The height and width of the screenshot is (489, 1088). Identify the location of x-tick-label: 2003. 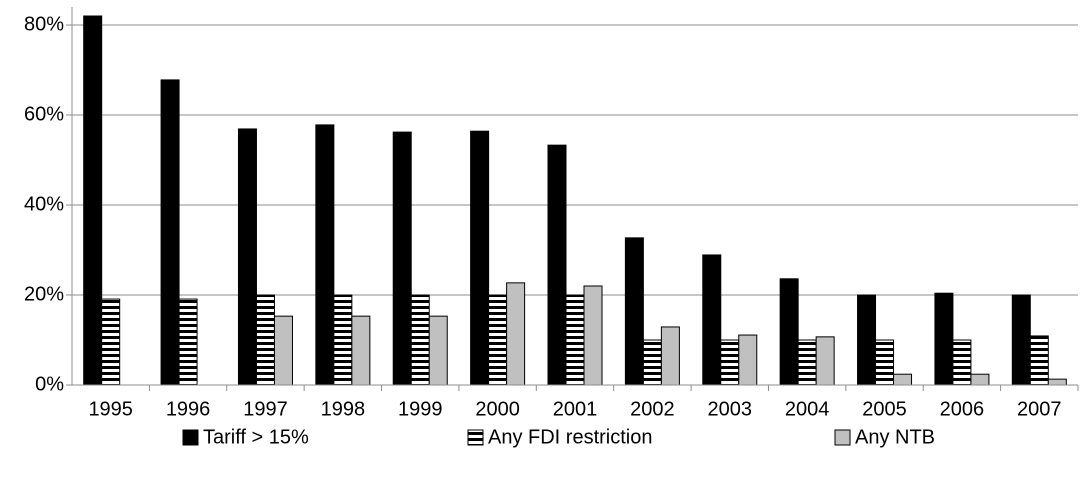
(730, 409).